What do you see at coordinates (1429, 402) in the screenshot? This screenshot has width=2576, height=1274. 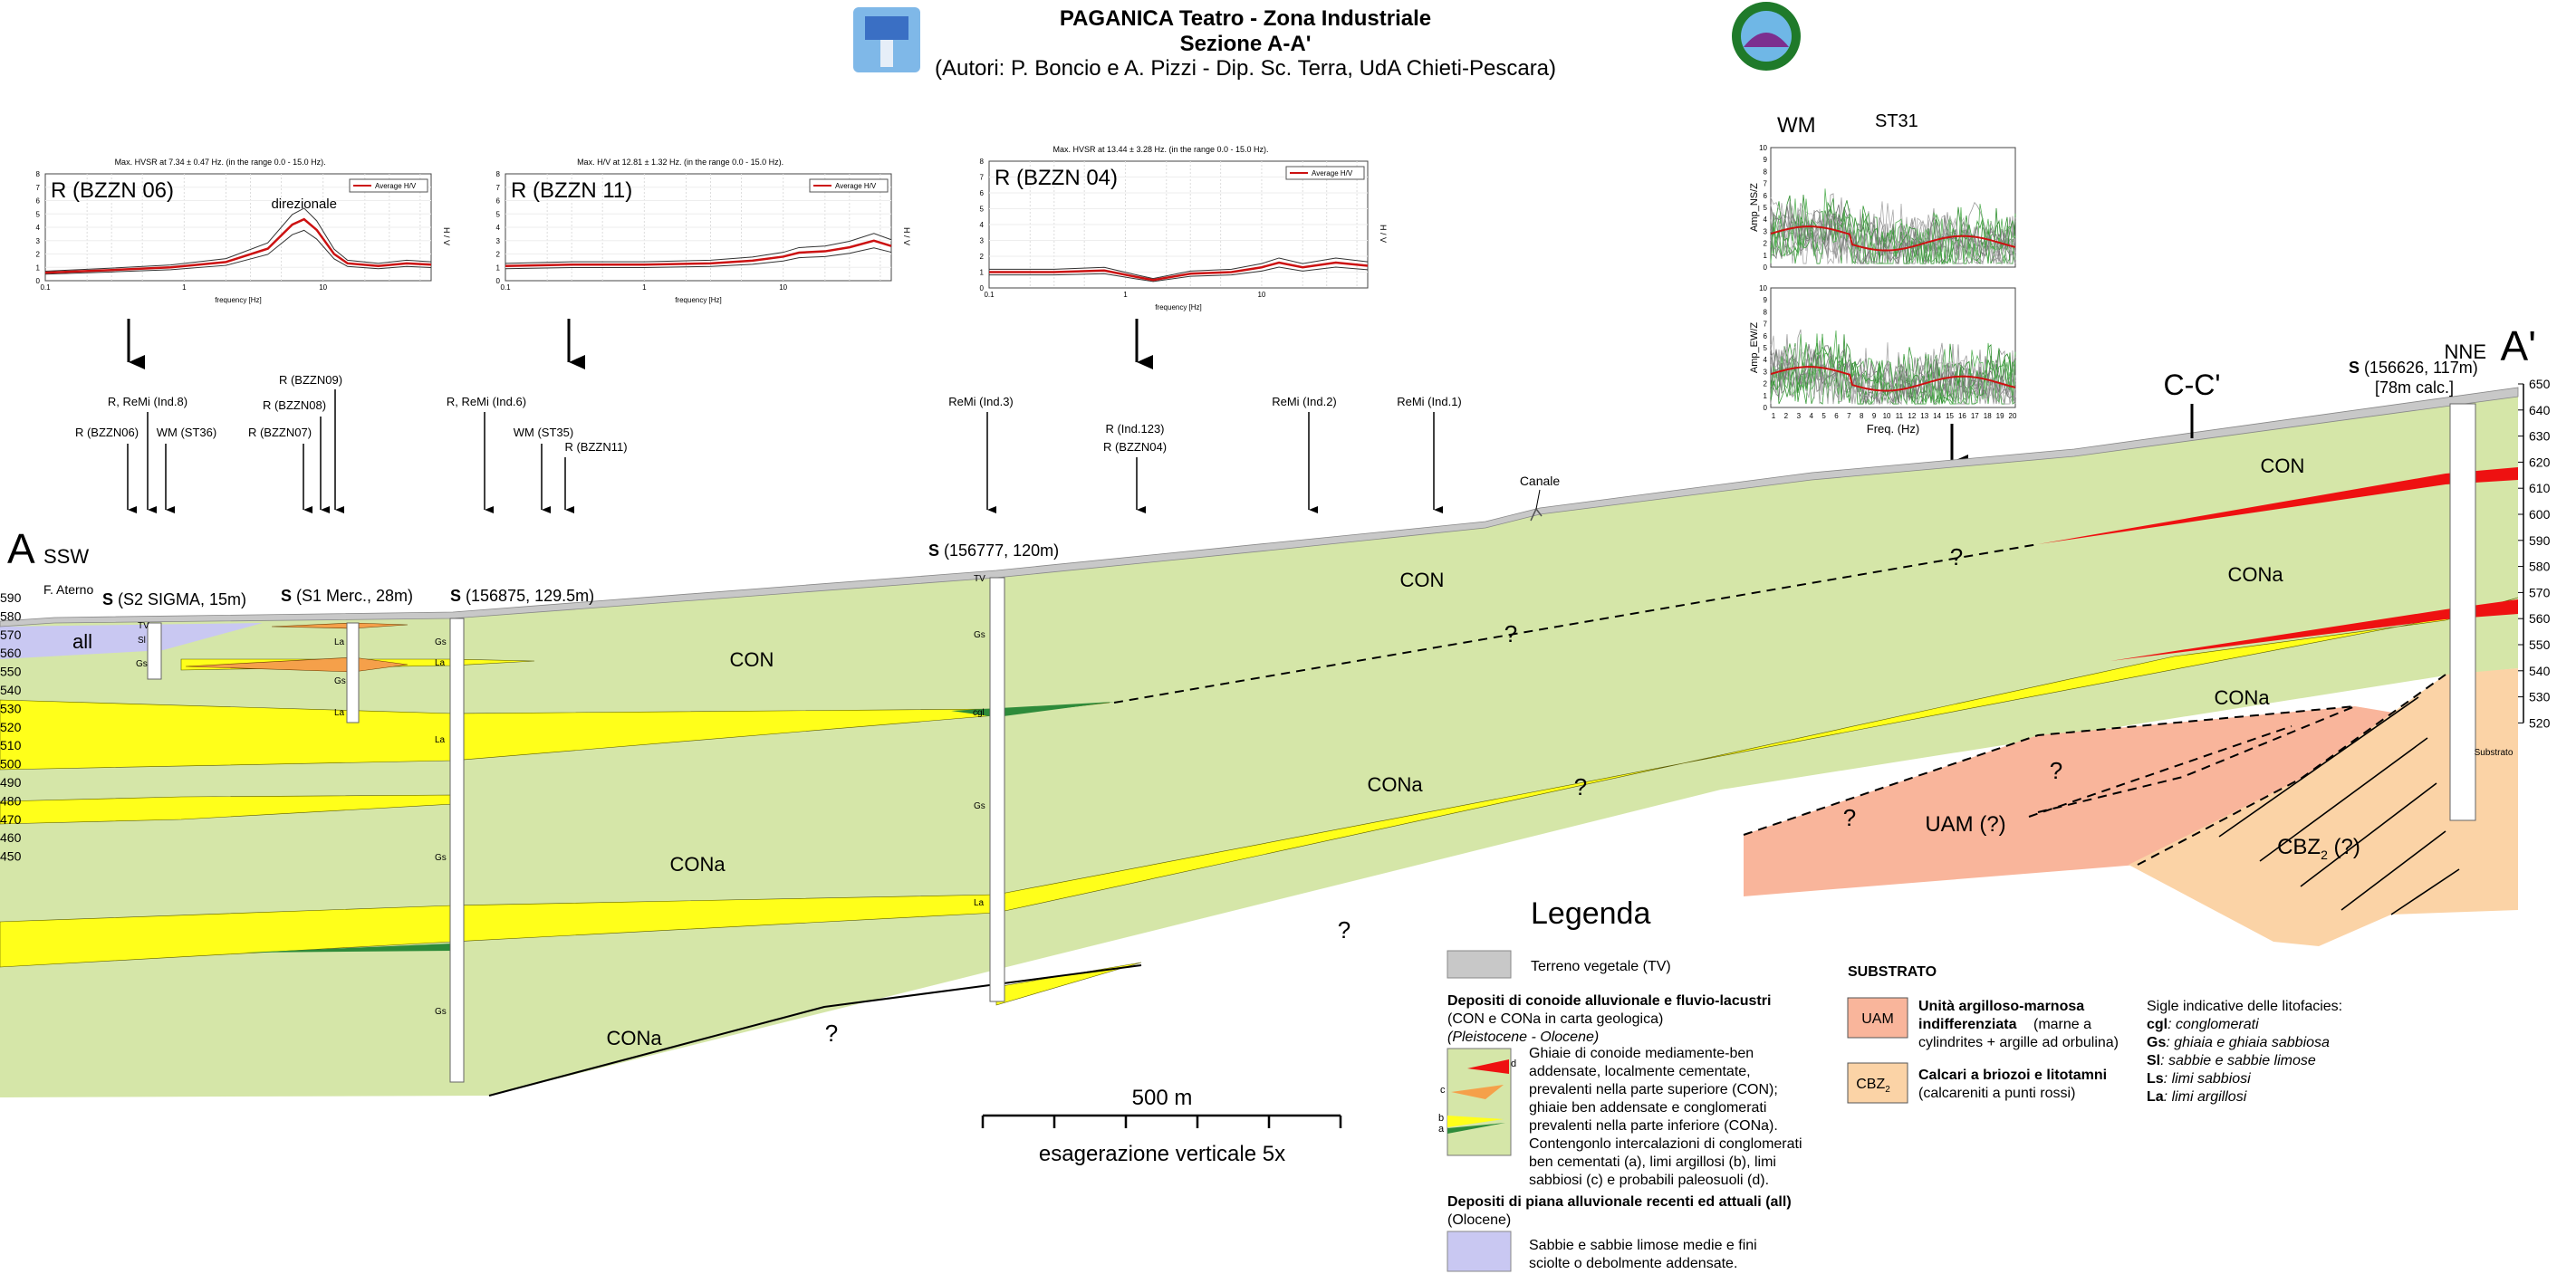 I see `survey-label: ReMi (Ind.1)` at bounding box center [1429, 402].